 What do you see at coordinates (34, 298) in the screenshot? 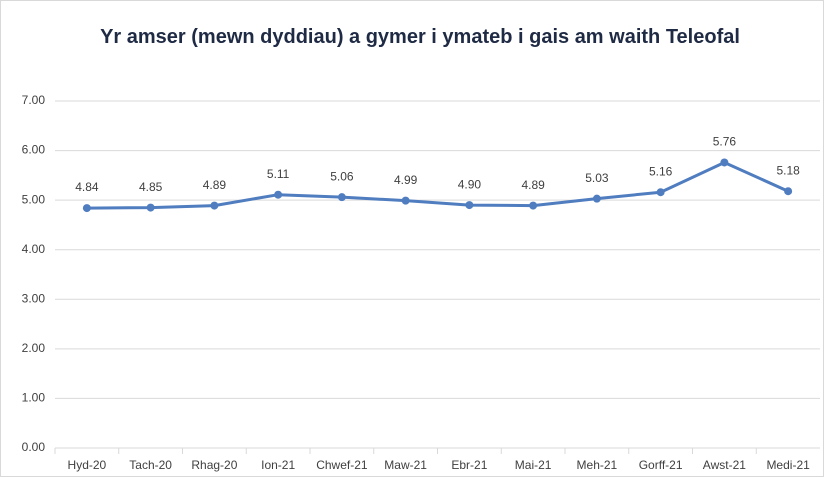
I see `y-tick-label: 3.00` at bounding box center [34, 298].